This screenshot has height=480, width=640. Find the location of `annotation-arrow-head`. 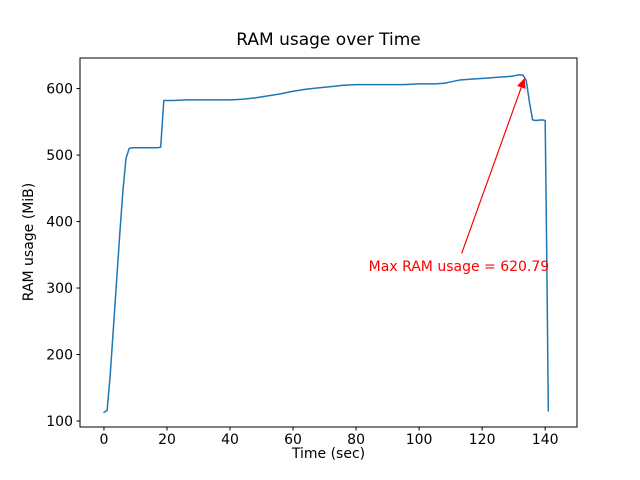

annotation-arrow-head is located at coordinates (521, 83).